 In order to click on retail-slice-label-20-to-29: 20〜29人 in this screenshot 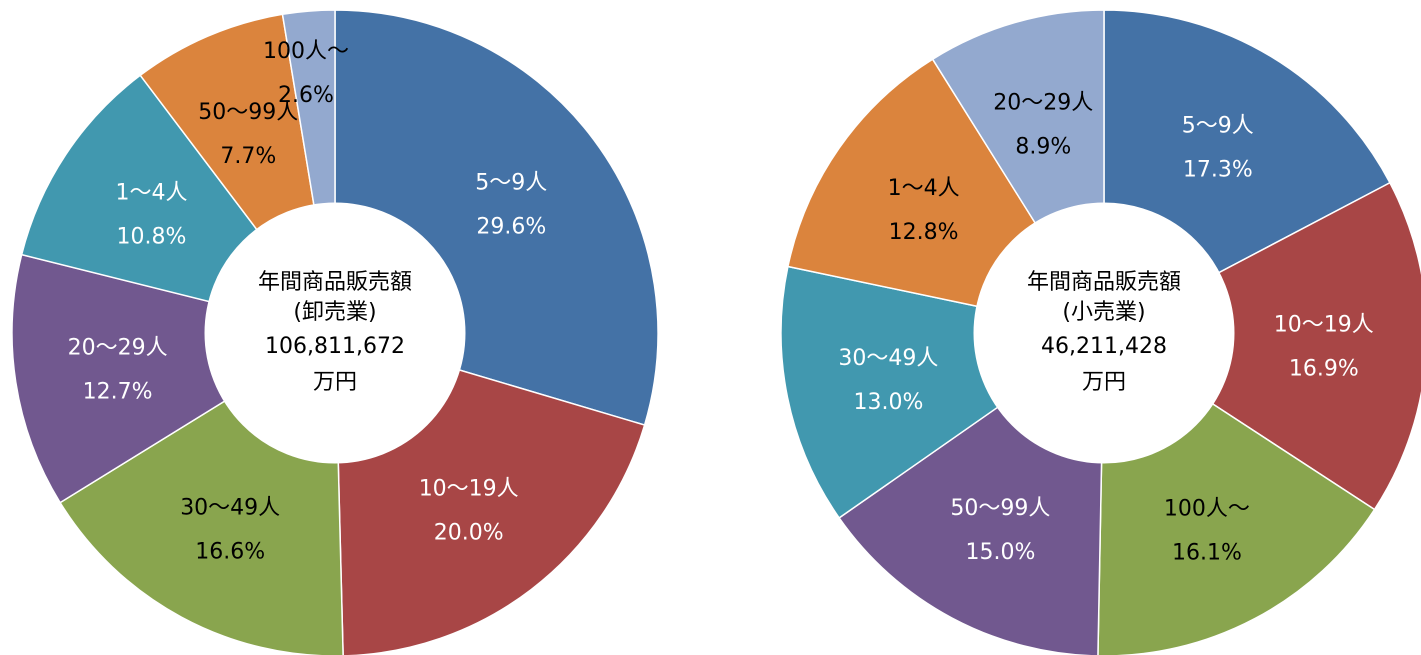, I will do `click(1043, 103)`.